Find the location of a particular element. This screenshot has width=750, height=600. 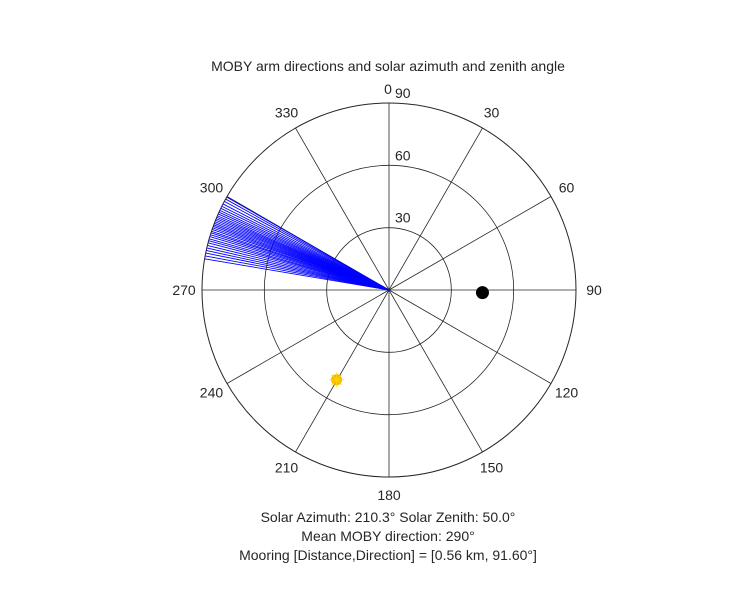

theta-tick-label: 270 is located at coordinates (184, 290).